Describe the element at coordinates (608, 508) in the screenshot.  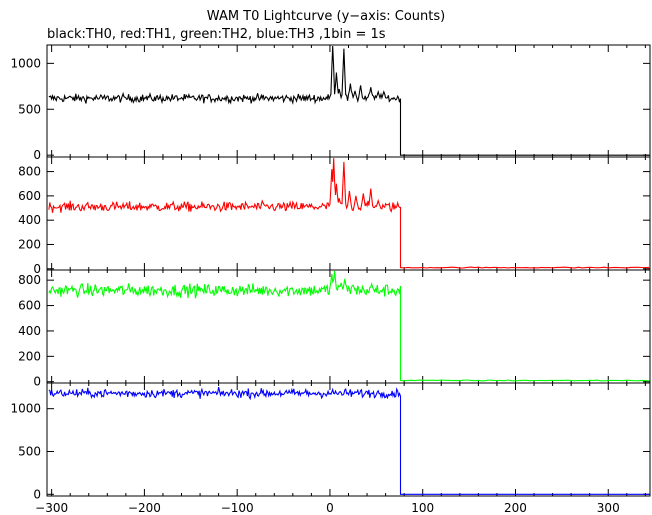
I see `x-tick-label: 300` at that location.